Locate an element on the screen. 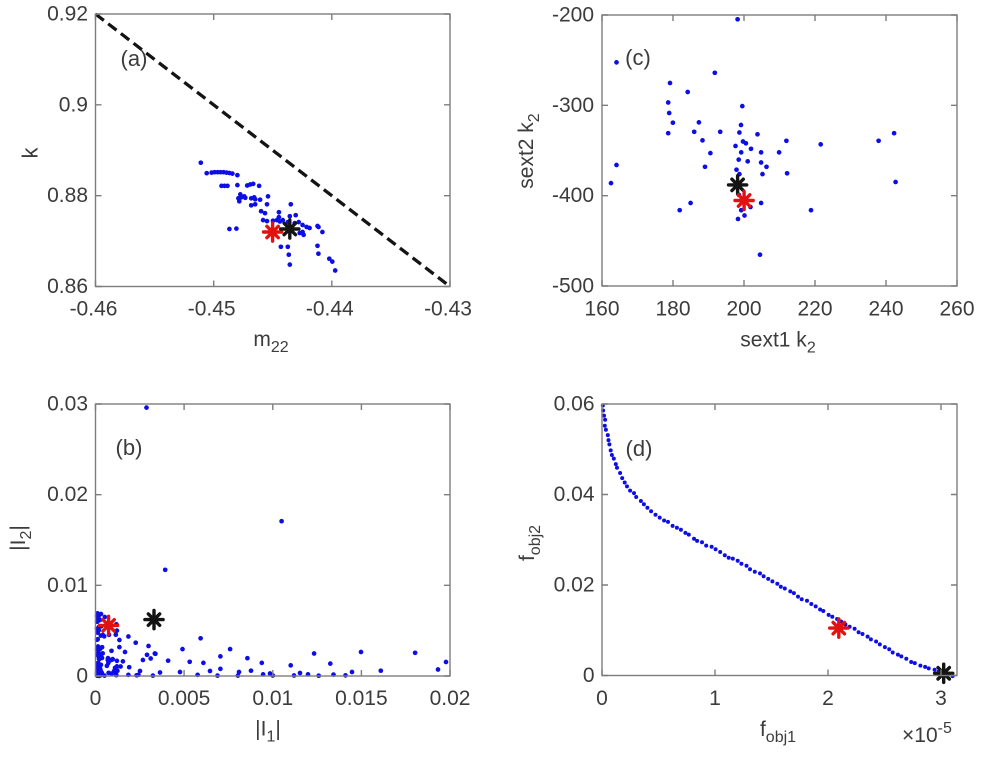  svg-text: 2 is located at coordinates (828, 698).